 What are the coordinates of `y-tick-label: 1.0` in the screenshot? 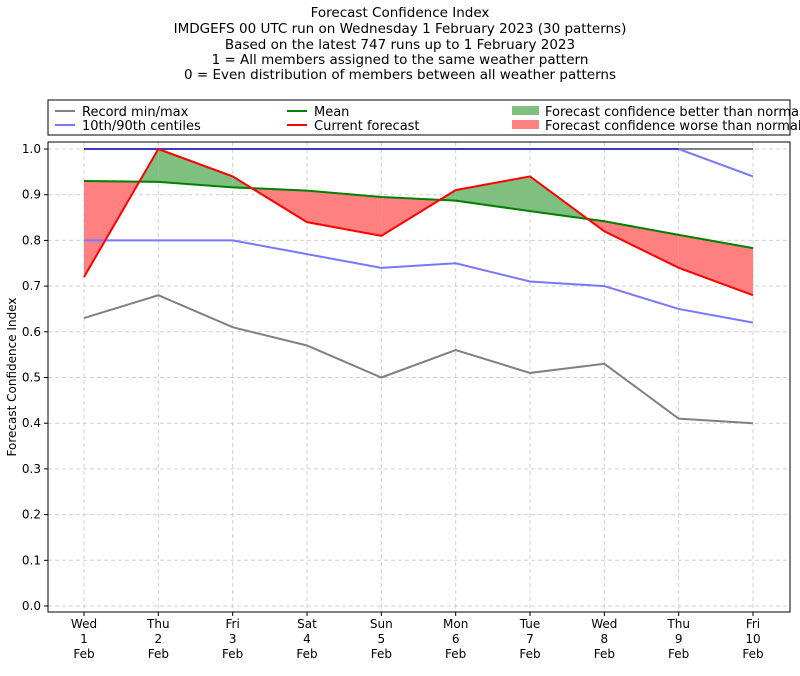 It's located at (31, 149).